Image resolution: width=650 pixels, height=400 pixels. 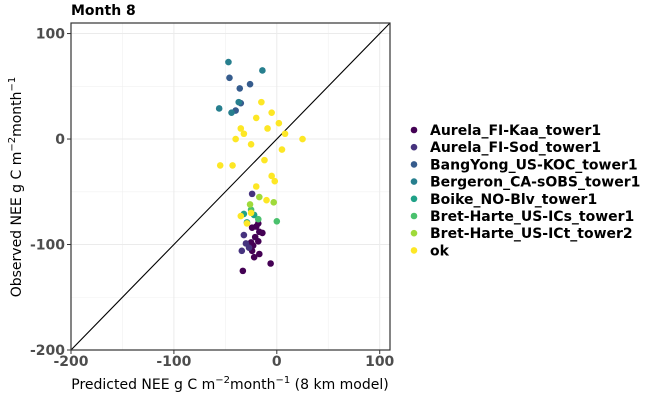 What do you see at coordinates (12, 144) in the screenshot?
I see `y-axis-title-sup1: −2` at bounding box center [12, 144].